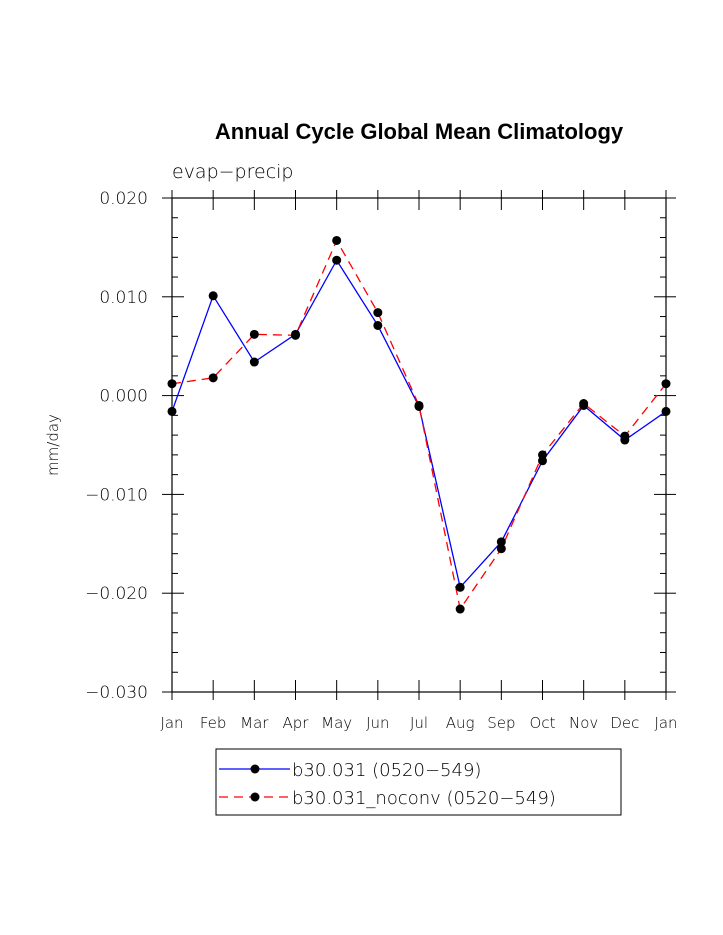  I want to click on chart-subtitle: evap−precip, so click(233, 172).